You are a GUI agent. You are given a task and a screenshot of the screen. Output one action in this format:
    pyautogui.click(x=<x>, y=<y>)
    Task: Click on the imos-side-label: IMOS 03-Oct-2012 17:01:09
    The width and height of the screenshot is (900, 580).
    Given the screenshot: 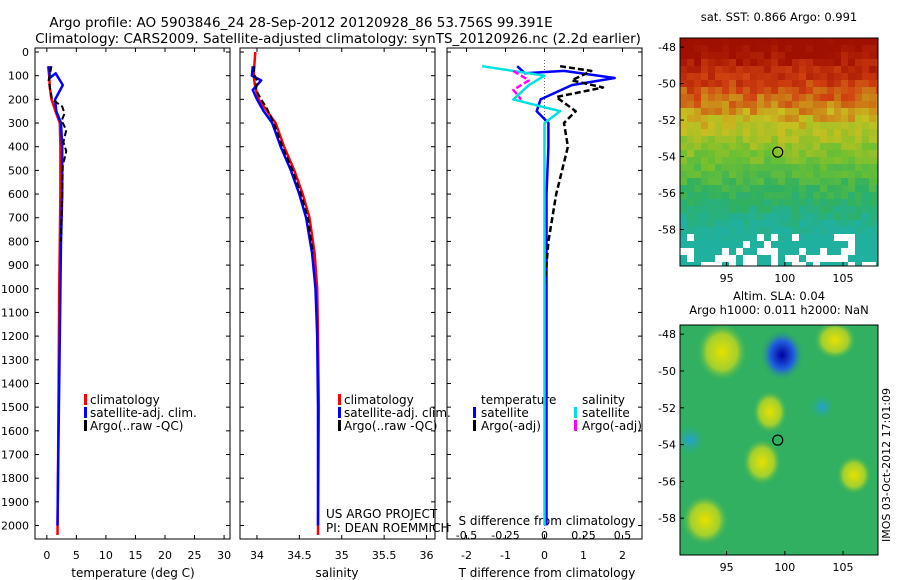 What is the action you would take?
    pyautogui.click(x=886, y=465)
    